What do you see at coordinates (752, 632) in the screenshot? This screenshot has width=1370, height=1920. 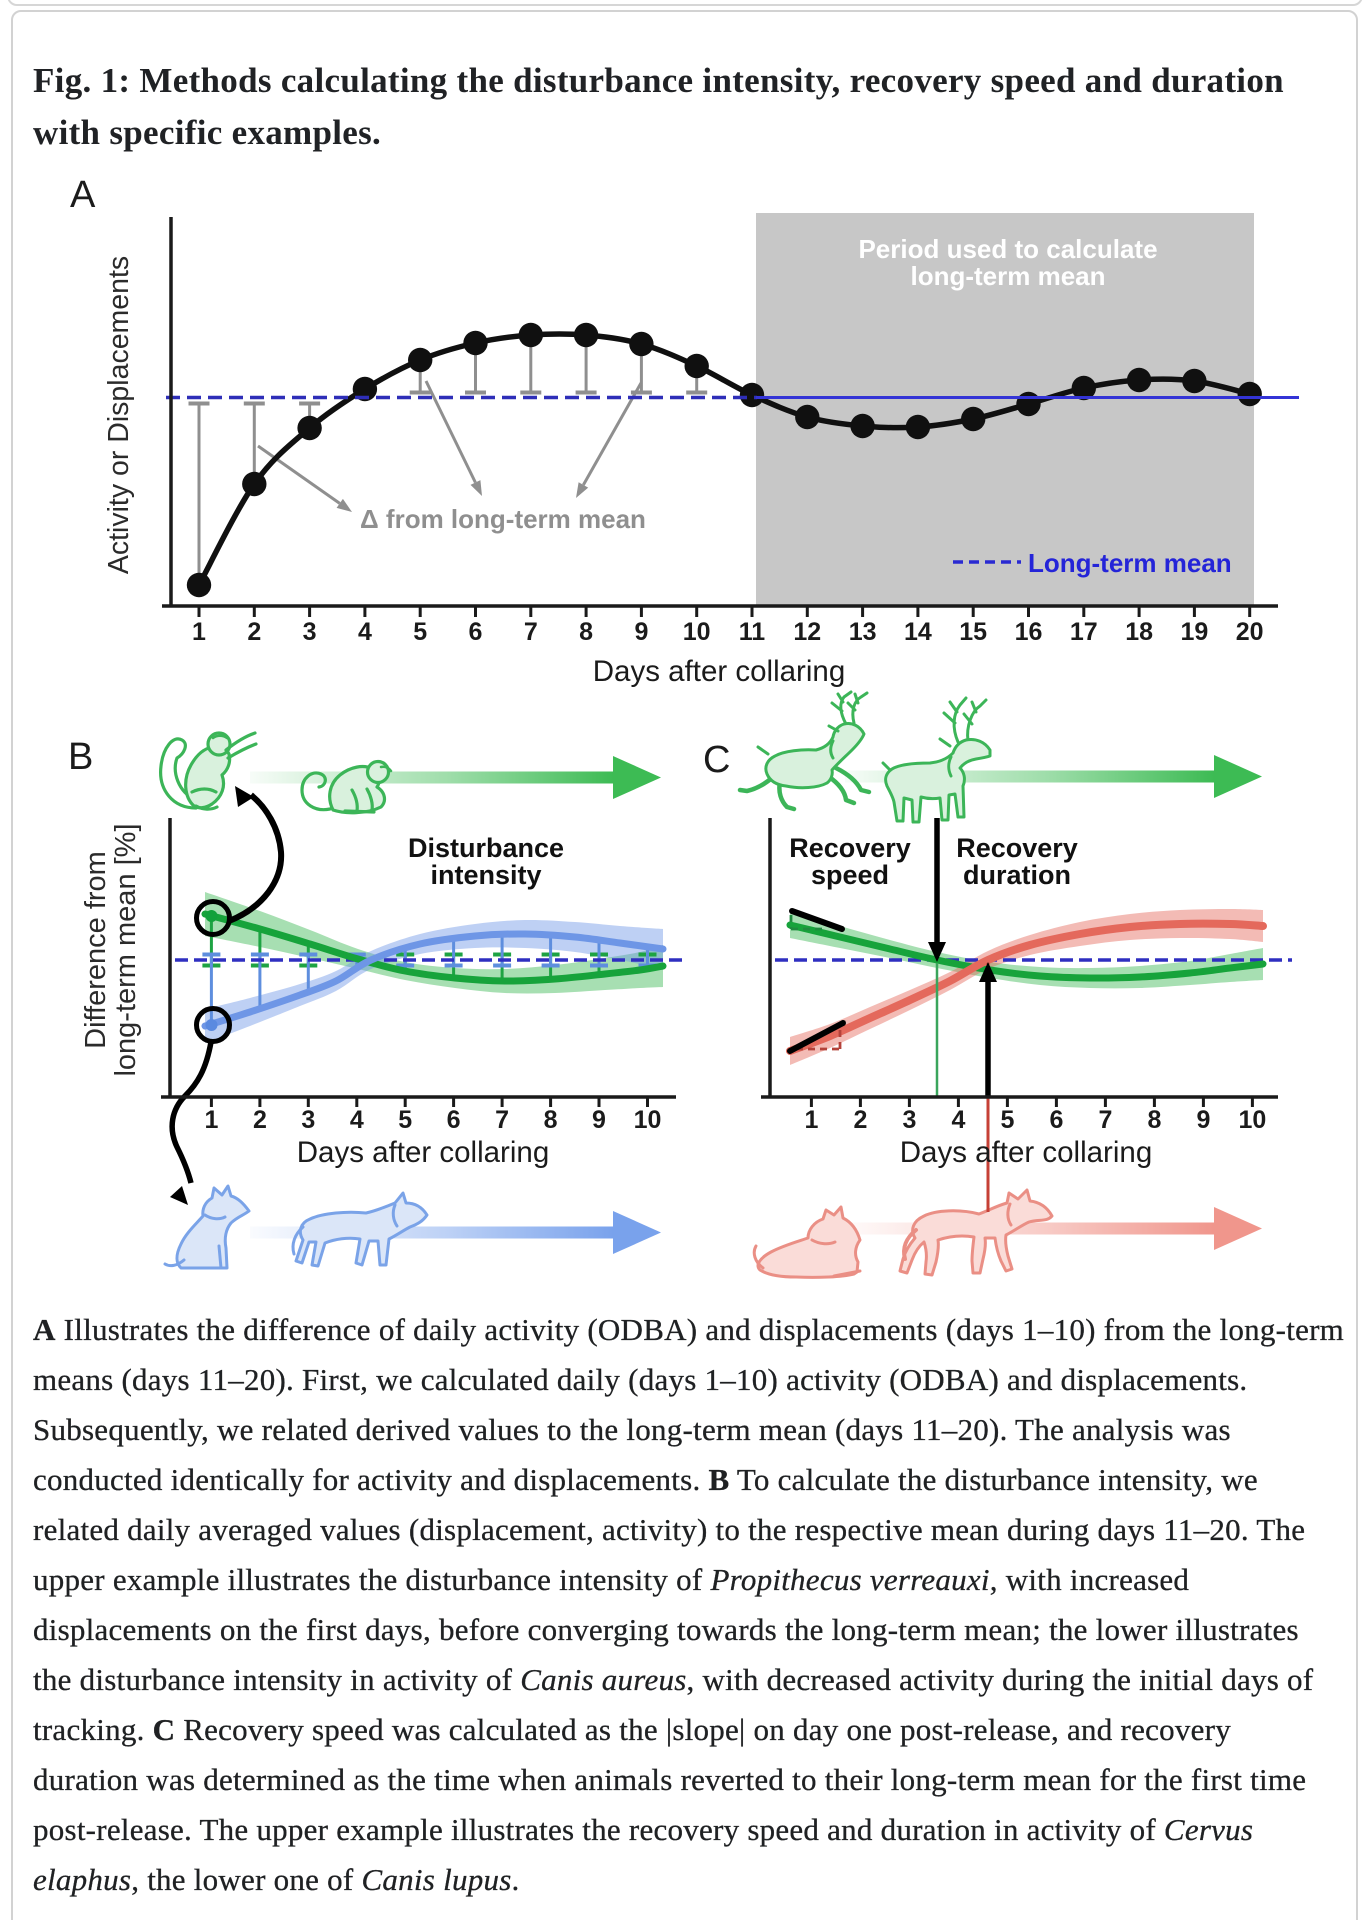 I see `svg-text: 11` at bounding box center [752, 632].